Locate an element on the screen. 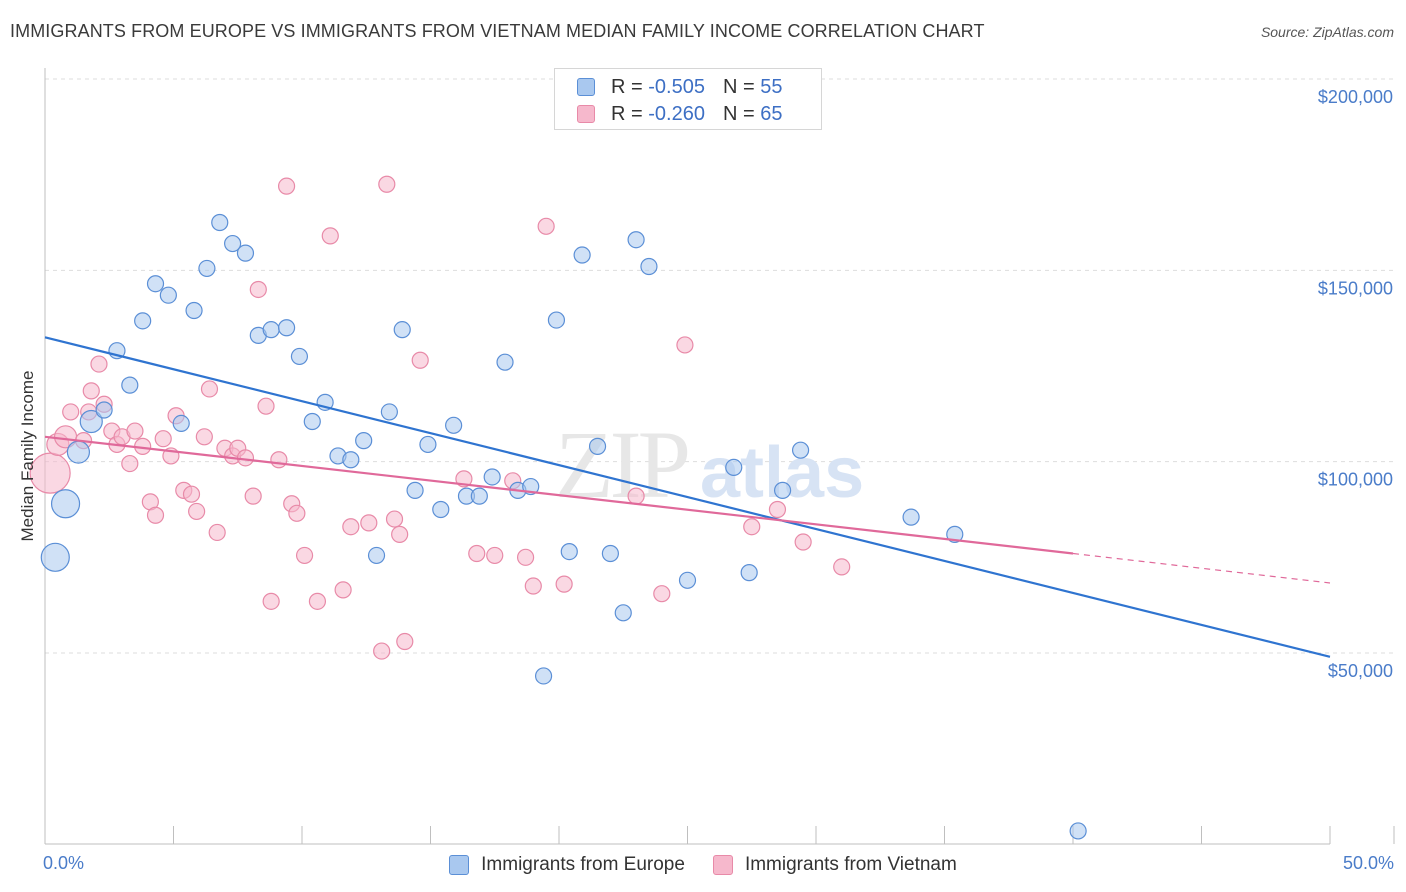 This screenshot has height=892, width=1406. correlation-legend: R = -0.505 N = 55 R = -0.260 N = 65 is located at coordinates (688, 99).